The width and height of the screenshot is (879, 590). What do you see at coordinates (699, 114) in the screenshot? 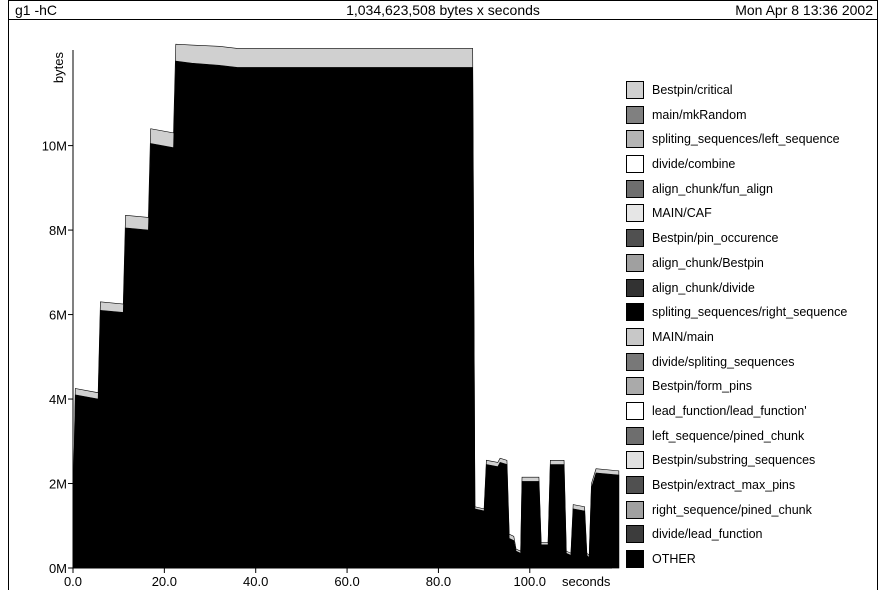
I see `legend-label: main/mkRandom` at bounding box center [699, 114].